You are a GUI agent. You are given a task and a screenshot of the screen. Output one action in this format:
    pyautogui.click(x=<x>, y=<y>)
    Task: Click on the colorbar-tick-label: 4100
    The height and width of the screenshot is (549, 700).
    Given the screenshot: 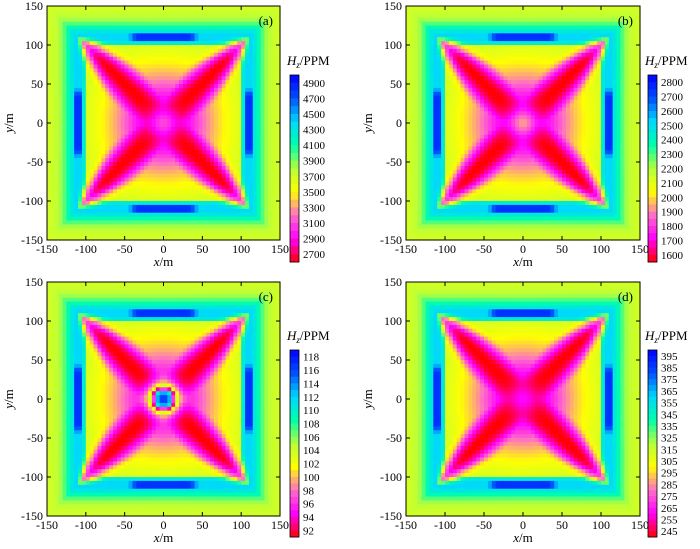 What is the action you would take?
    pyautogui.click(x=314, y=146)
    